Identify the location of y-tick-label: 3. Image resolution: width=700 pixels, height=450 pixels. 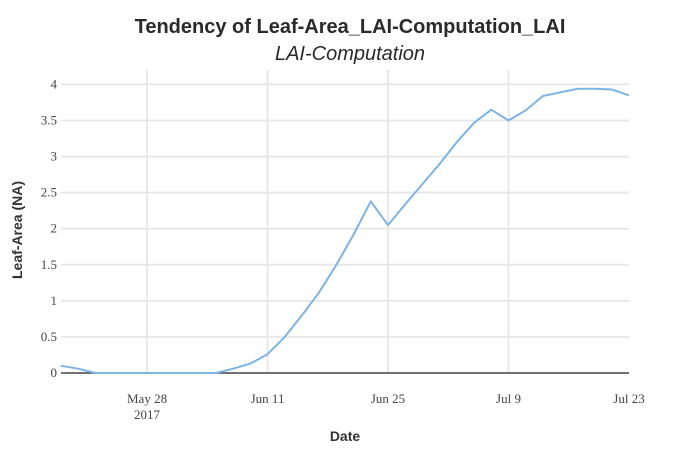
(54, 156).